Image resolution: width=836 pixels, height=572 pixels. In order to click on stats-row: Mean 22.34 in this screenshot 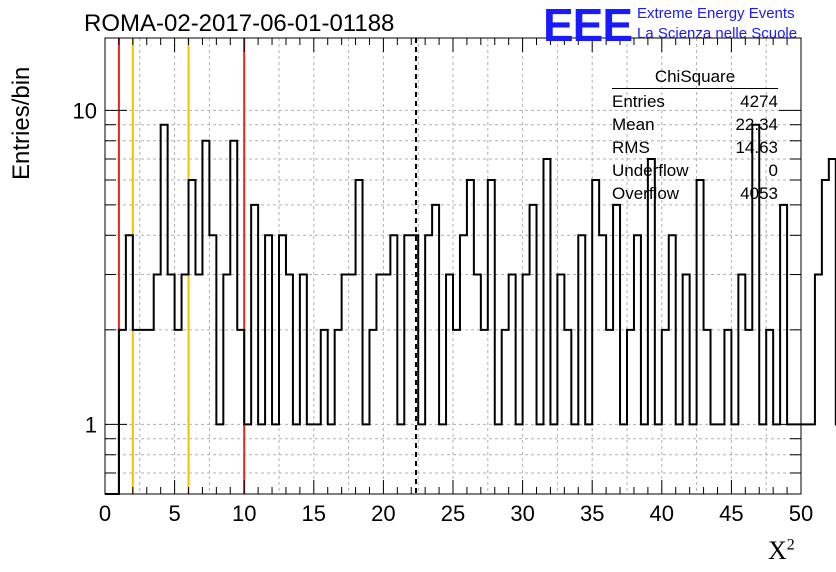, I will do `click(695, 124)`.